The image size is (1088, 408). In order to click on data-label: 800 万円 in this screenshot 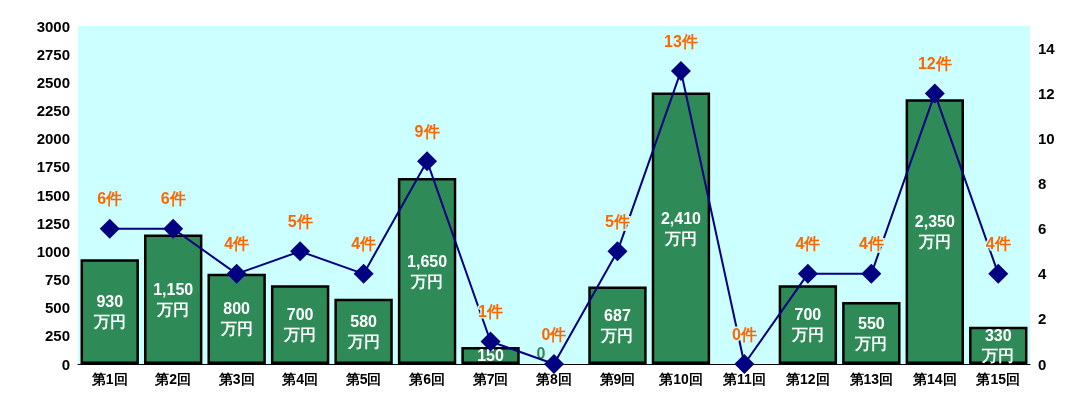, I will do `click(236, 319)`.